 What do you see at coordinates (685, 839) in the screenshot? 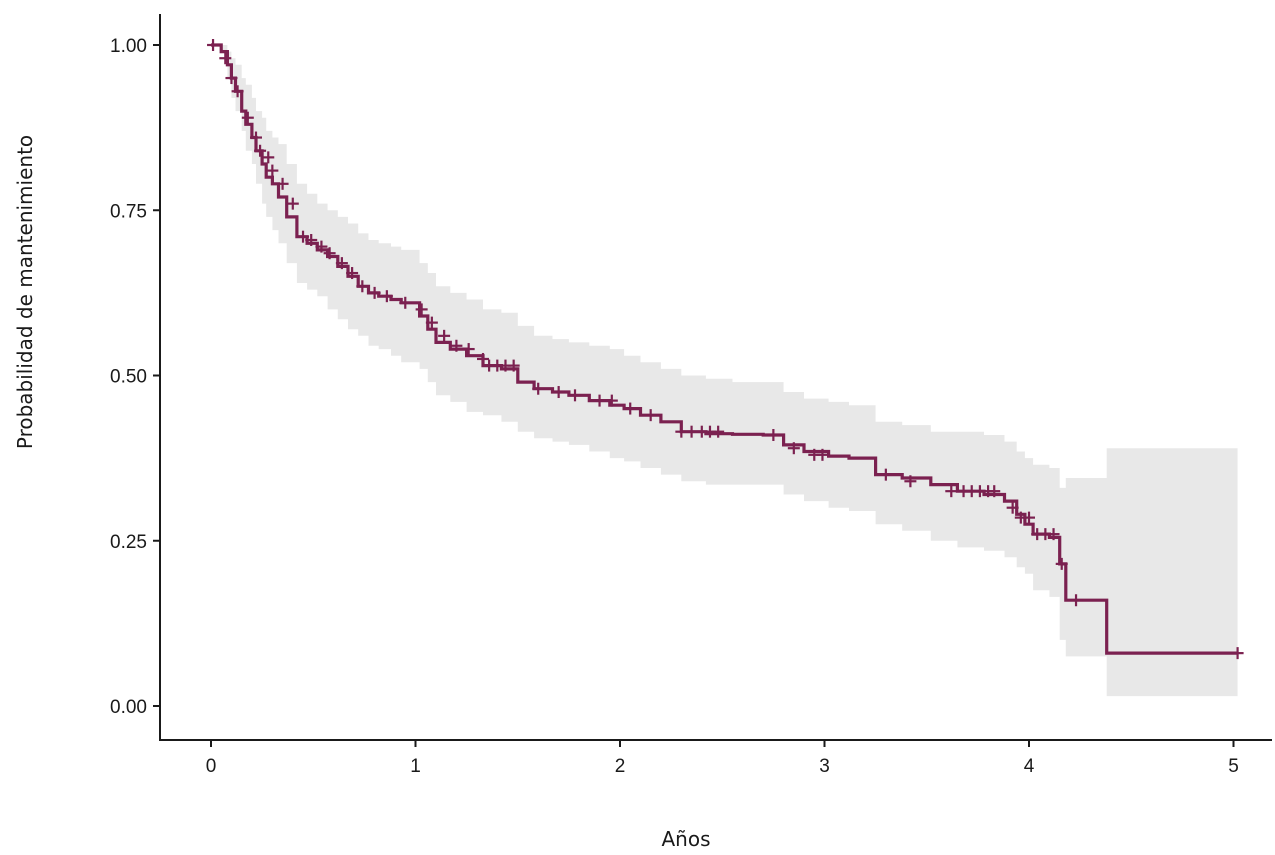
I see `x-axis-title: Años` at bounding box center [685, 839].